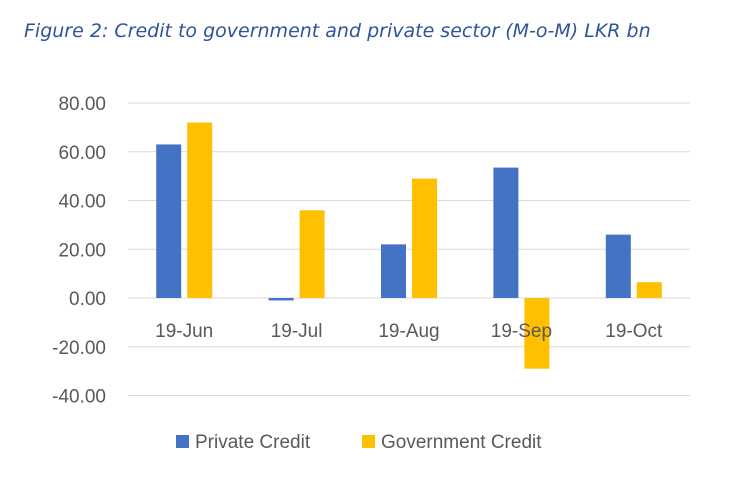 The width and height of the screenshot is (750, 497). What do you see at coordinates (424, 238) in the screenshot?
I see `bar-government-credit-19-aug` at bounding box center [424, 238].